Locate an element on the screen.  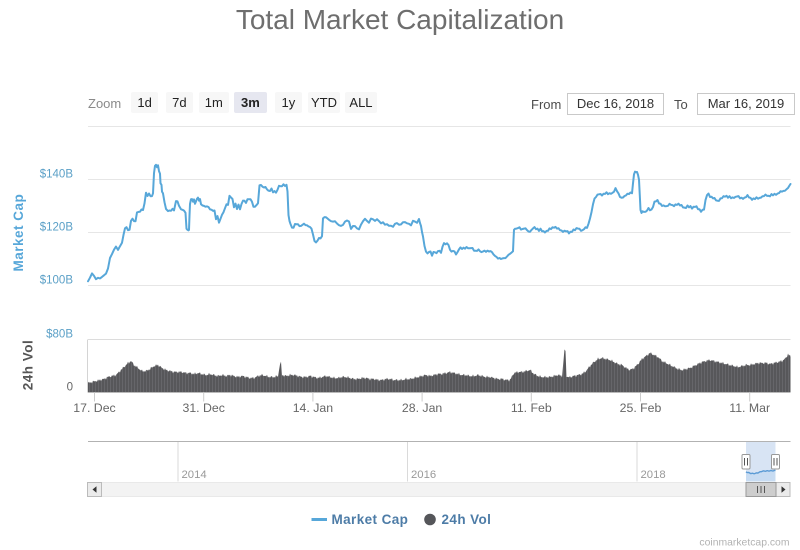
svg-text: 28. Jan is located at coordinates (422, 408).